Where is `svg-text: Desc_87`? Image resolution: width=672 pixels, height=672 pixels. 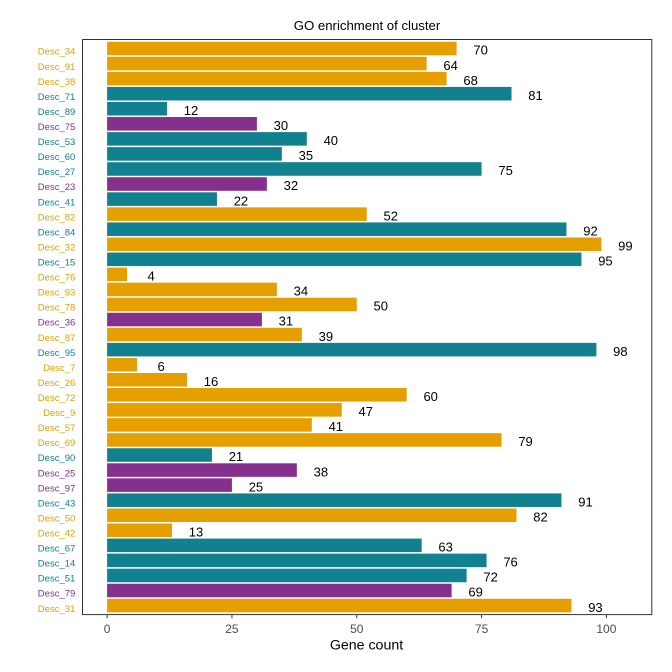
svg-text: Desc_87 is located at coordinates (57, 338).